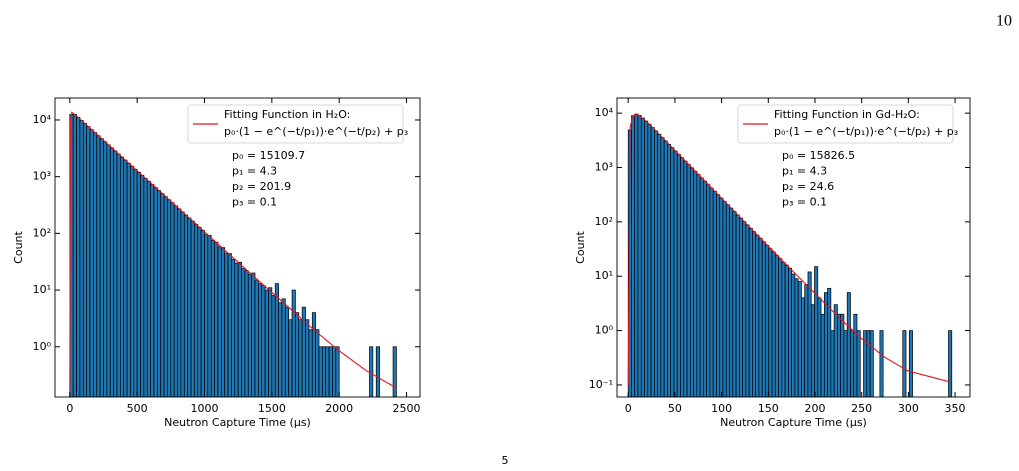 Image resolution: width=1019 pixels, height=471 pixels. I want to click on fit-parameter: p₀ = 15826.5, so click(818, 155).